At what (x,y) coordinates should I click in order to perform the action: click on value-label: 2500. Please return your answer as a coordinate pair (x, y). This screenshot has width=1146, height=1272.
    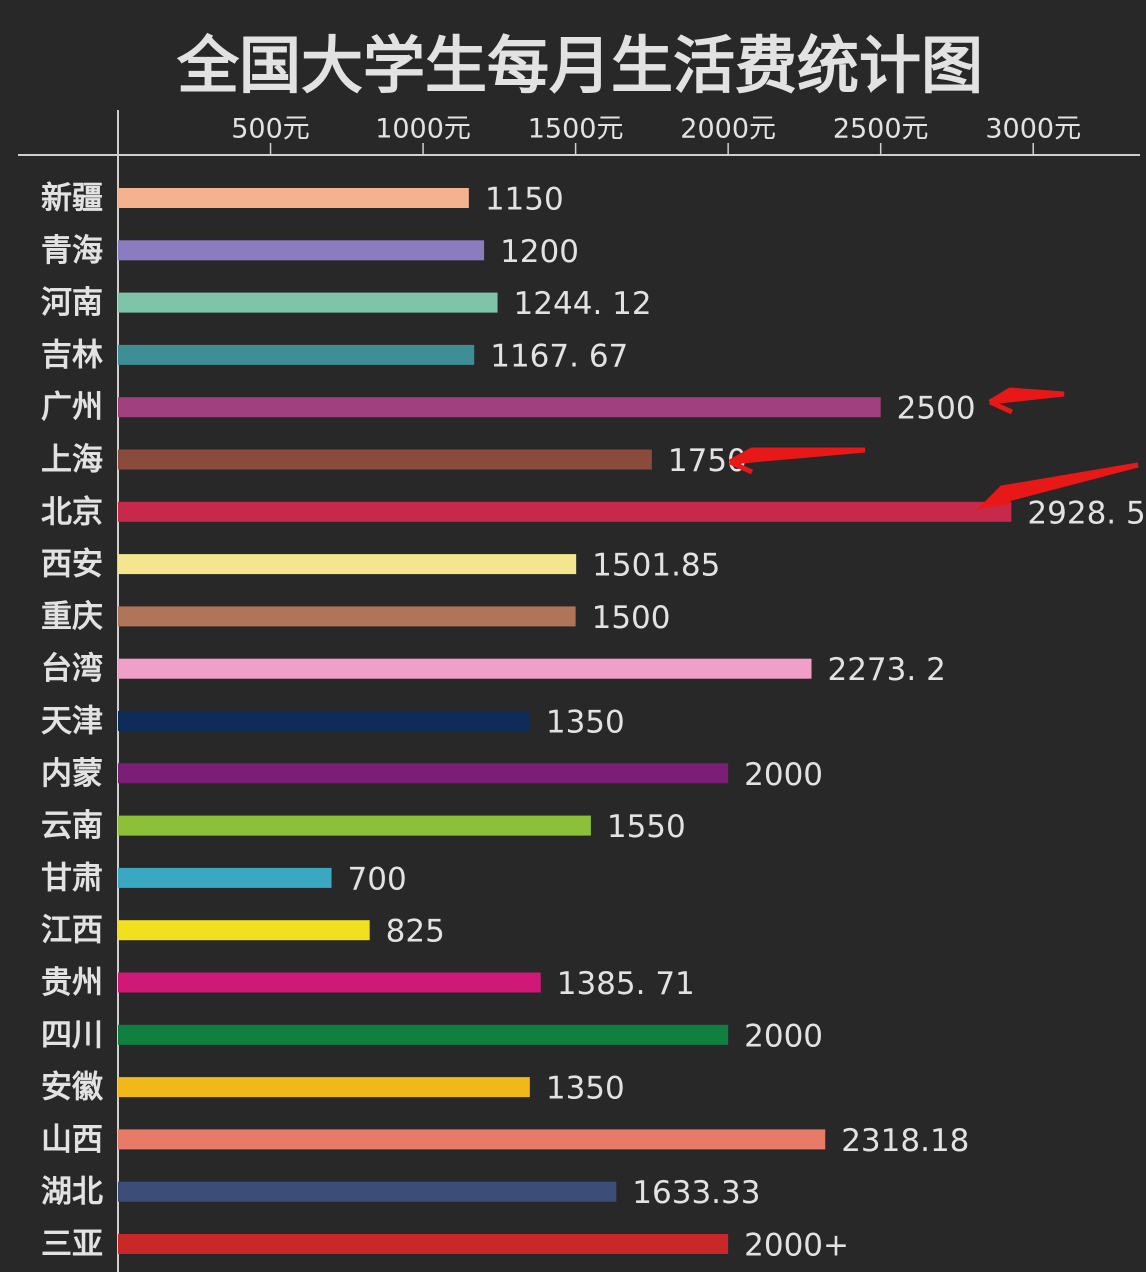
    Looking at the image, I should click on (936, 409).